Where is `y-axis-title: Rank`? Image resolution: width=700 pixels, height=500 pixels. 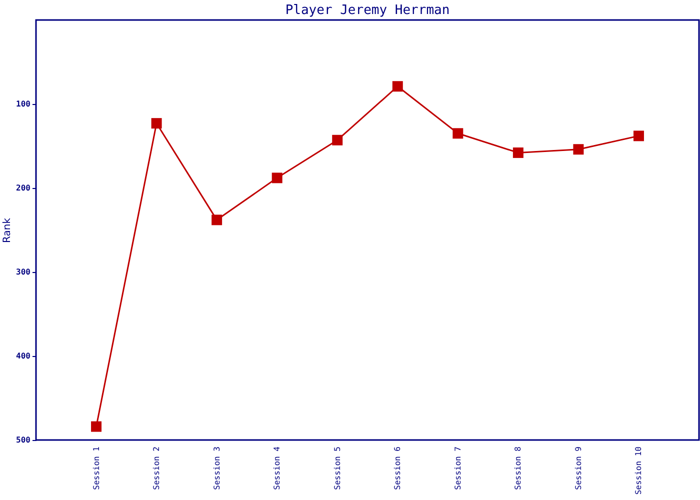 y-axis-title: Rank is located at coordinates (8, 230).